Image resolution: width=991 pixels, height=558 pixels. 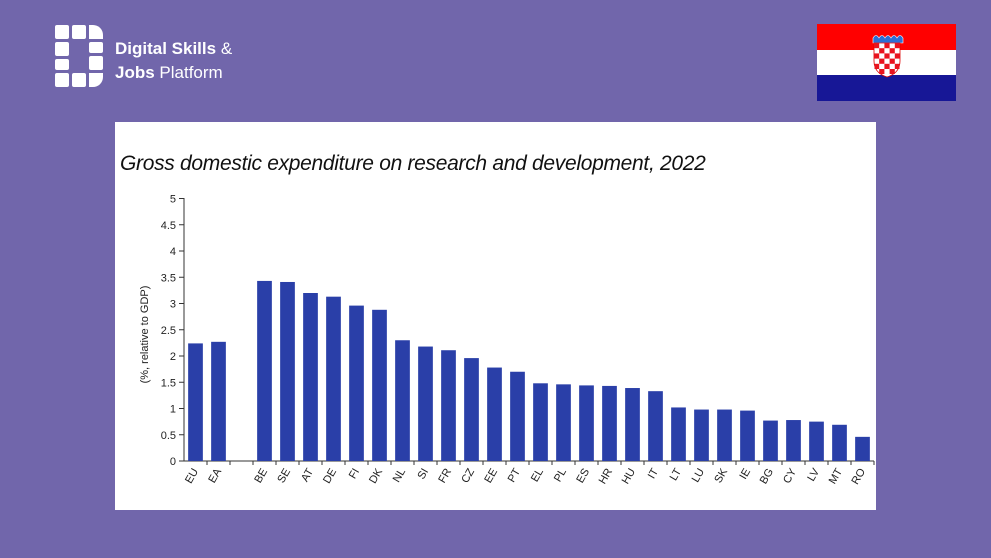 What do you see at coordinates (264, 370) in the screenshot?
I see `bar-be` at bounding box center [264, 370].